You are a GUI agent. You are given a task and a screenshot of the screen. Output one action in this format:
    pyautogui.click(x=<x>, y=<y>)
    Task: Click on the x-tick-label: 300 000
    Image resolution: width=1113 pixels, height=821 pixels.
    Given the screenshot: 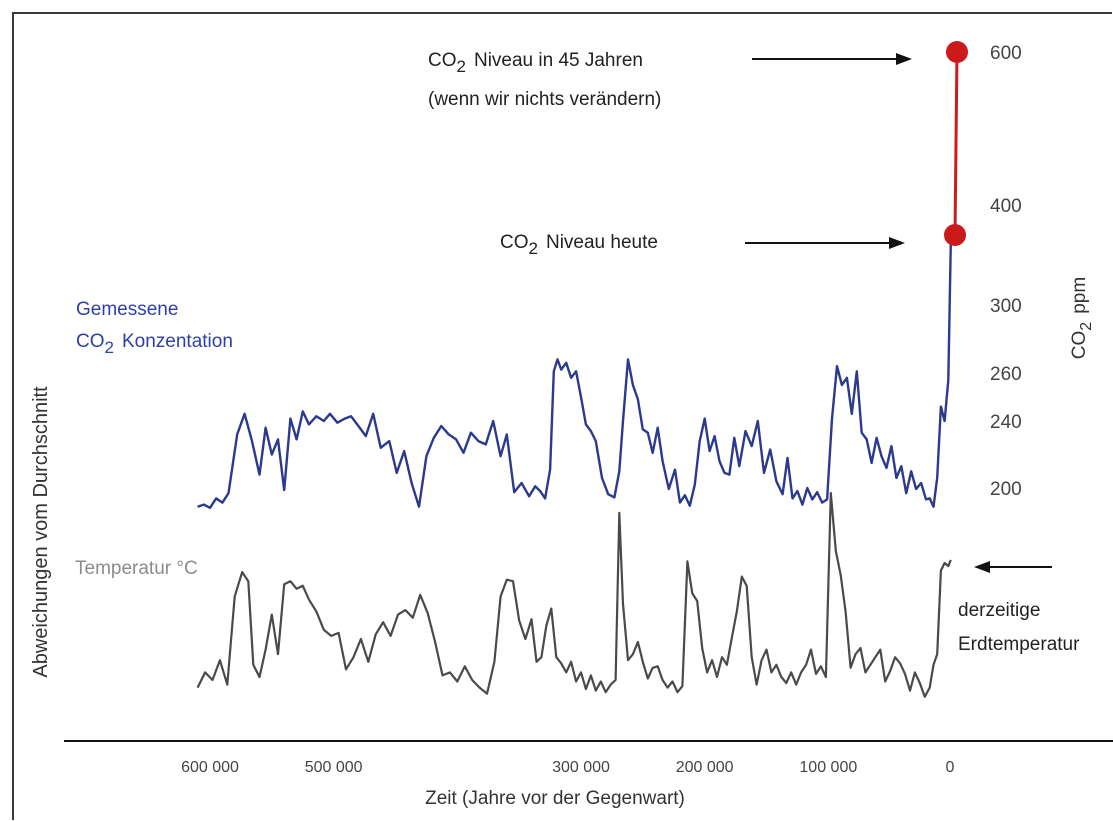 What is the action you would take?
    pyautogui.click(x=581, y=767)
    